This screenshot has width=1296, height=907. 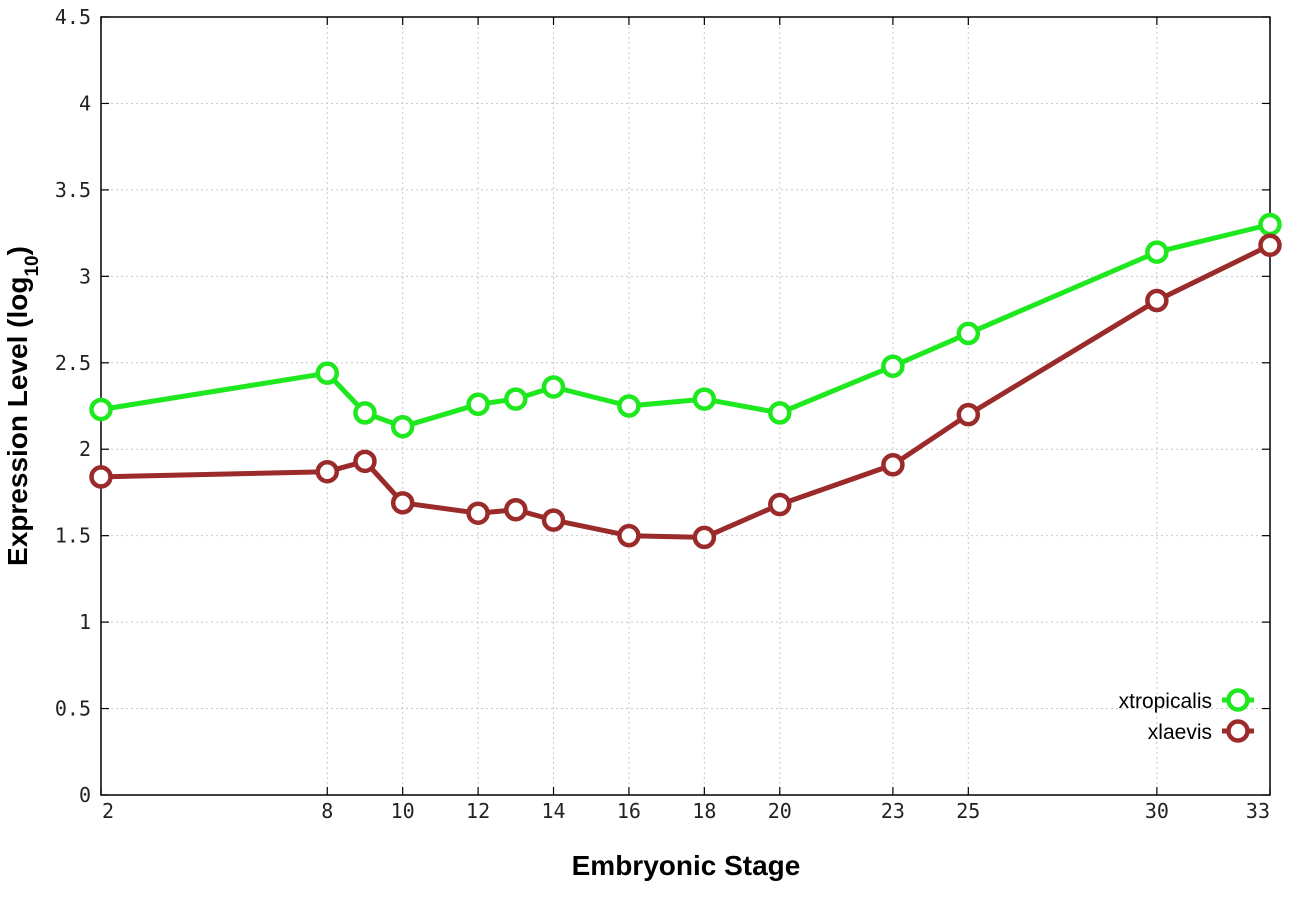 I want to click on y-tick-label: 0, so click(x=85, y=795).